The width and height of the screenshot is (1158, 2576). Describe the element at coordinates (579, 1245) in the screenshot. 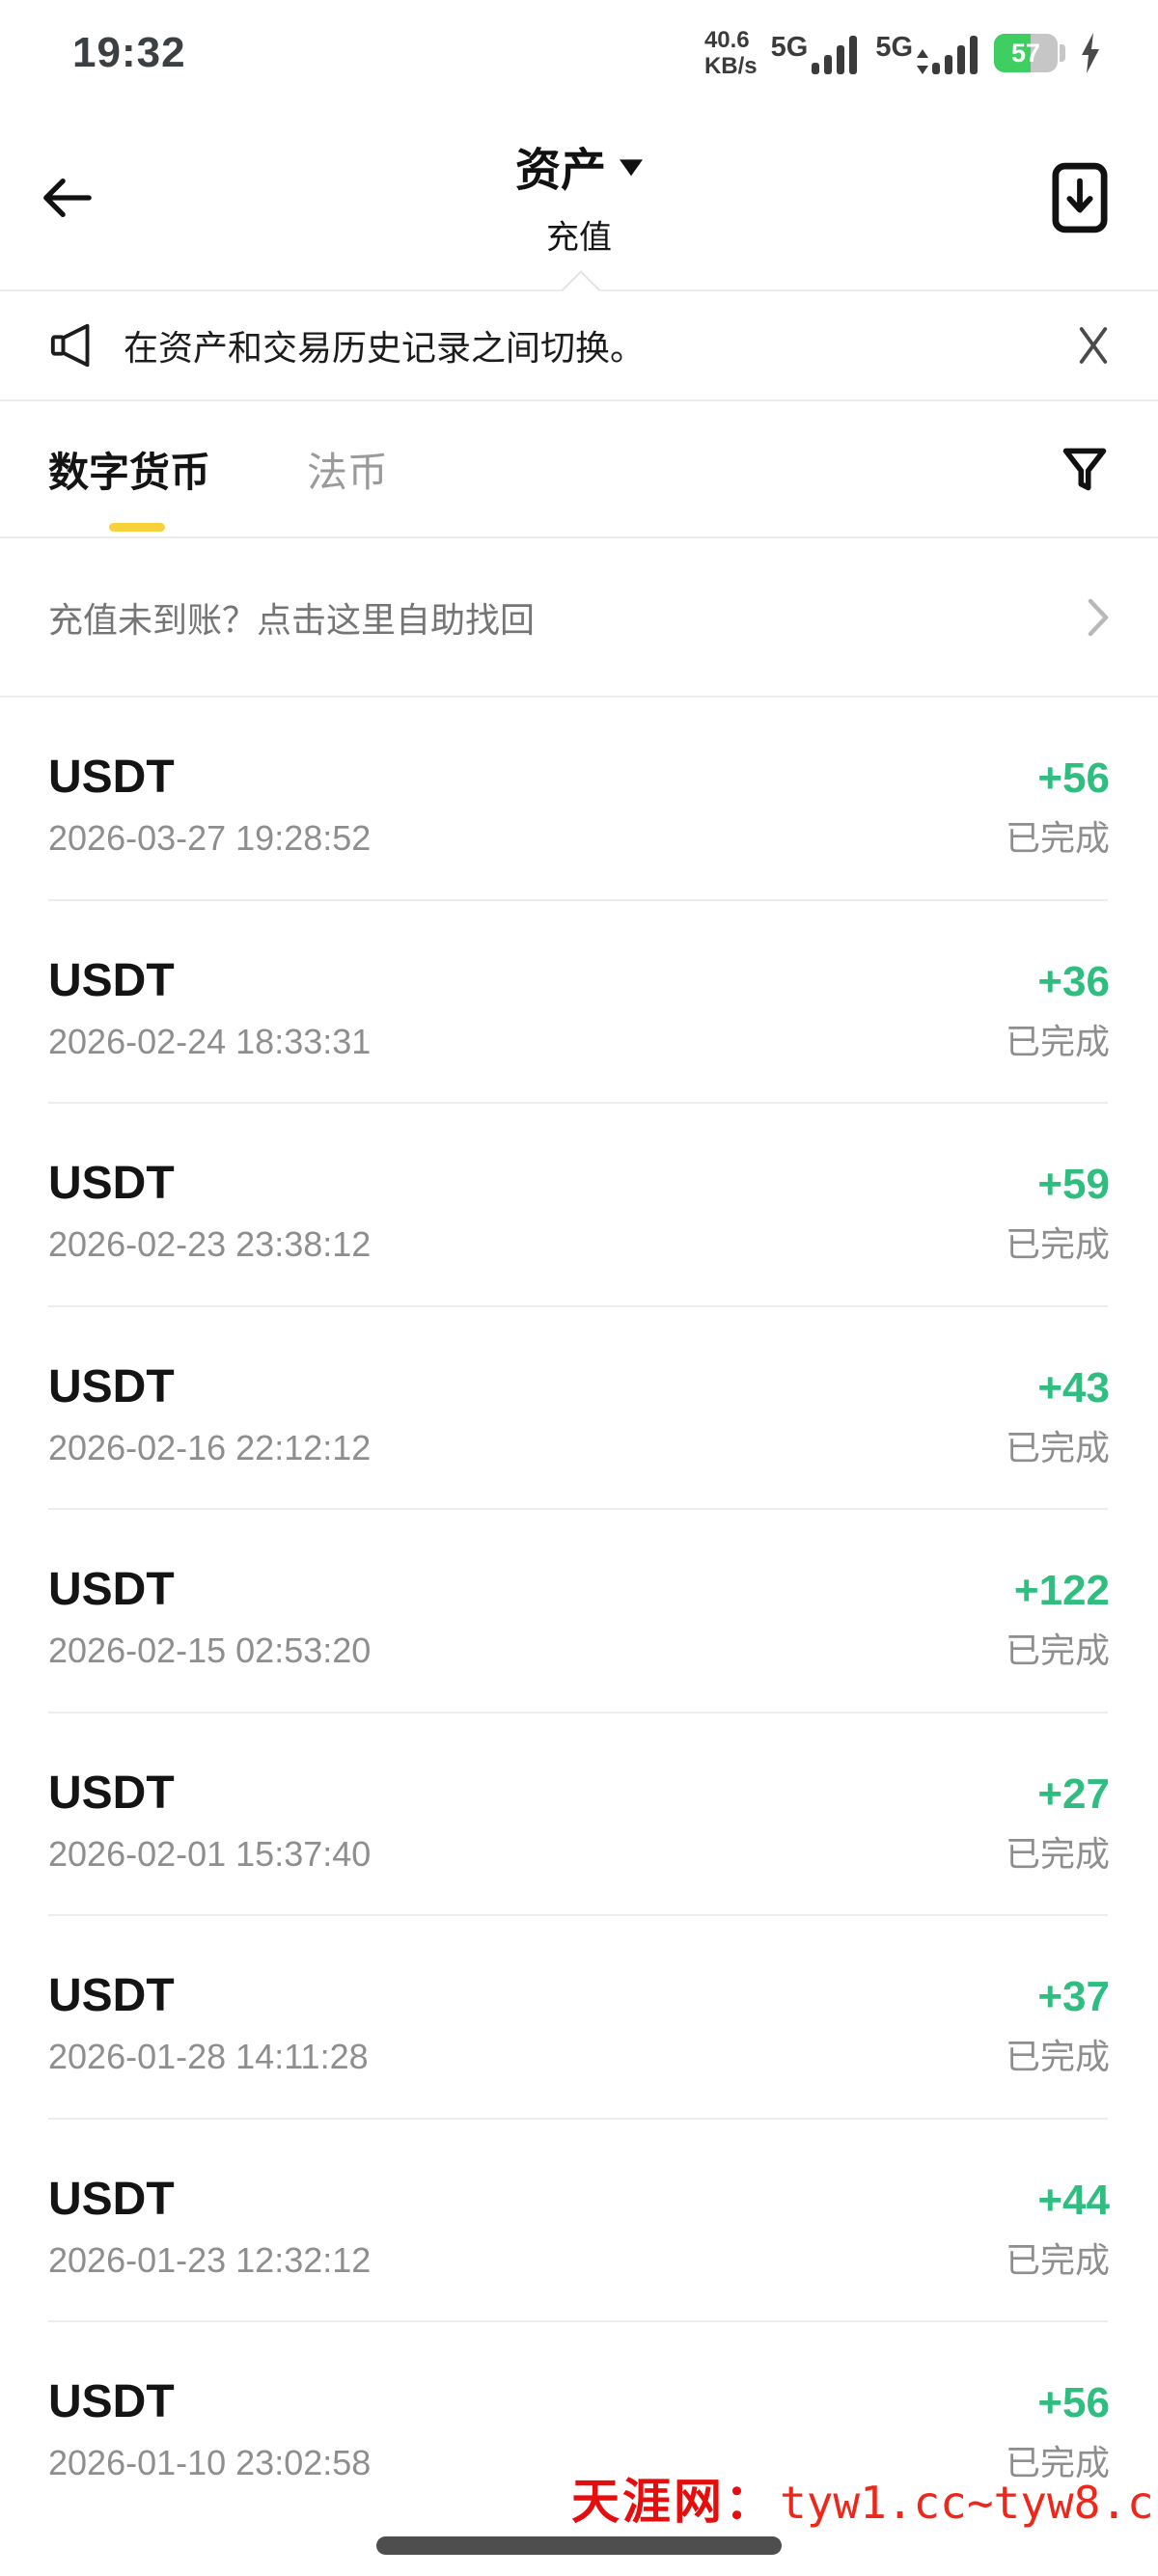

I see `deposit-row-line2: 2026-02-23 23:38:12 已完成` at that location.